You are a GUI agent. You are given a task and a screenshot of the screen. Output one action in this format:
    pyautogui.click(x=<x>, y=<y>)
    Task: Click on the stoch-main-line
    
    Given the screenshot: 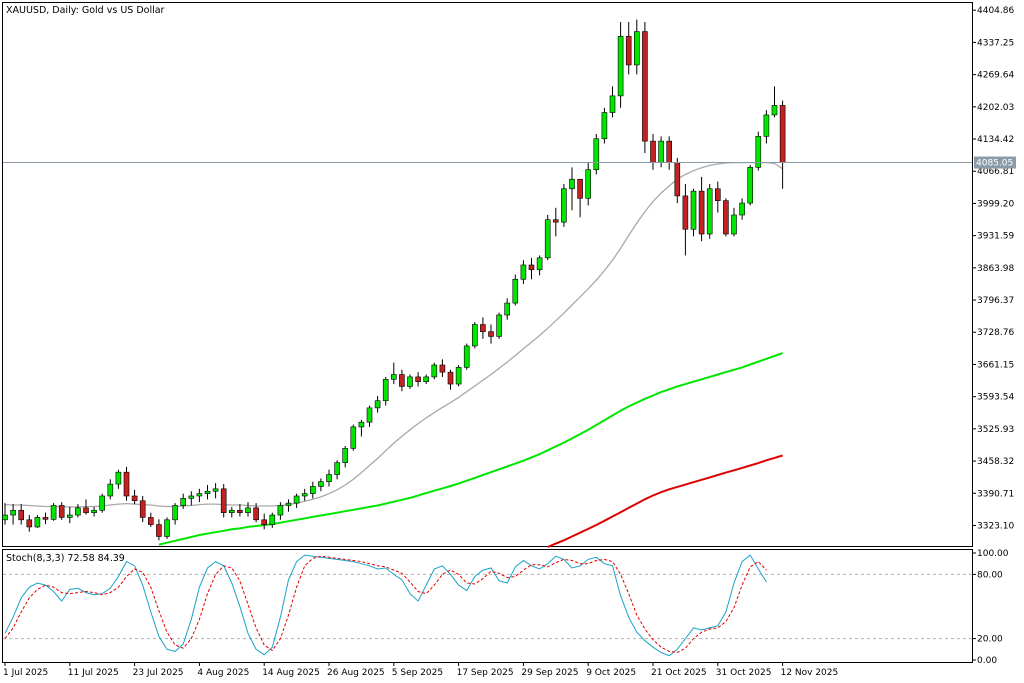 What is the action you would take?
    pyautogui.click(x=385, y=605)
    